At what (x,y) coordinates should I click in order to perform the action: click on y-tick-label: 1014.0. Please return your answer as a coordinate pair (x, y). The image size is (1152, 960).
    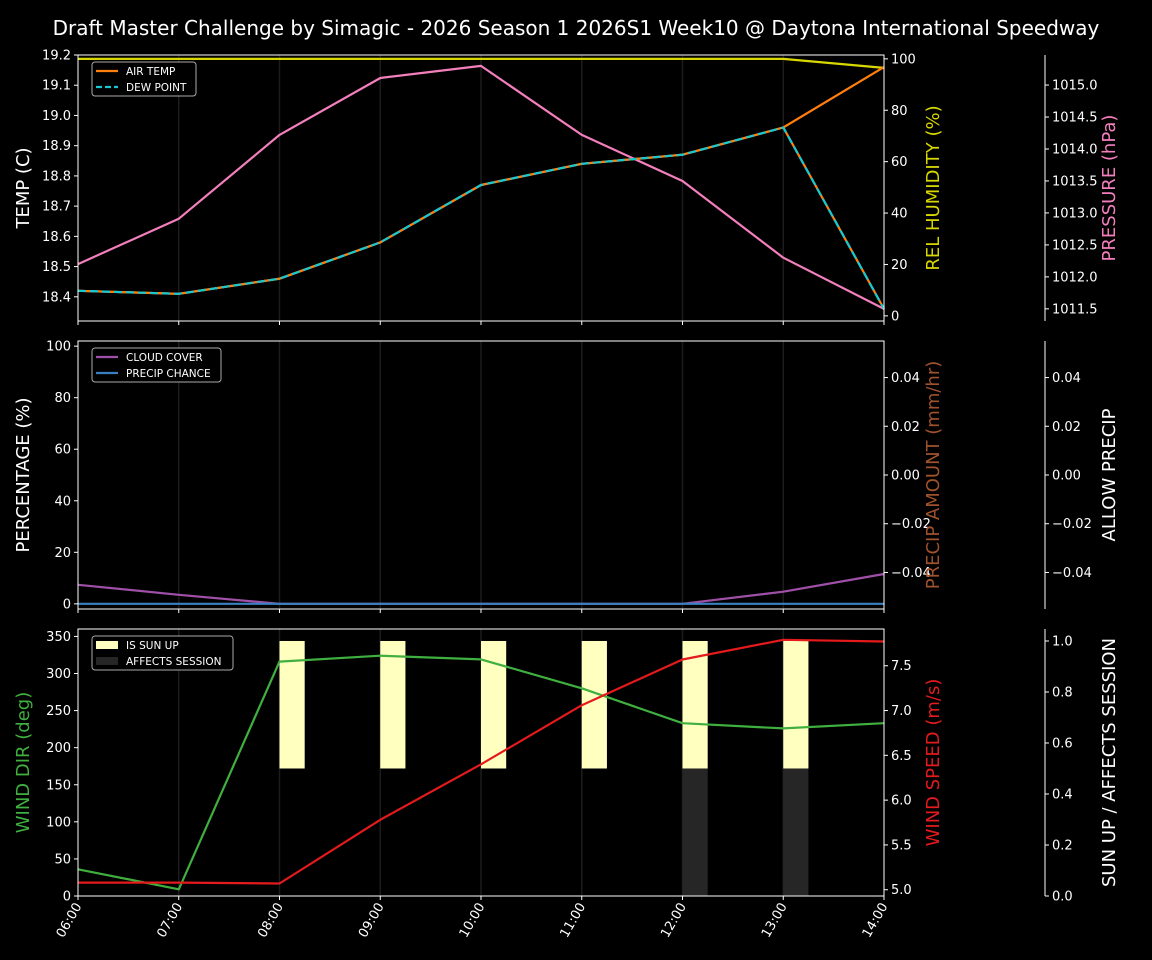
    Looking at the image, I should click on (1075, 149).